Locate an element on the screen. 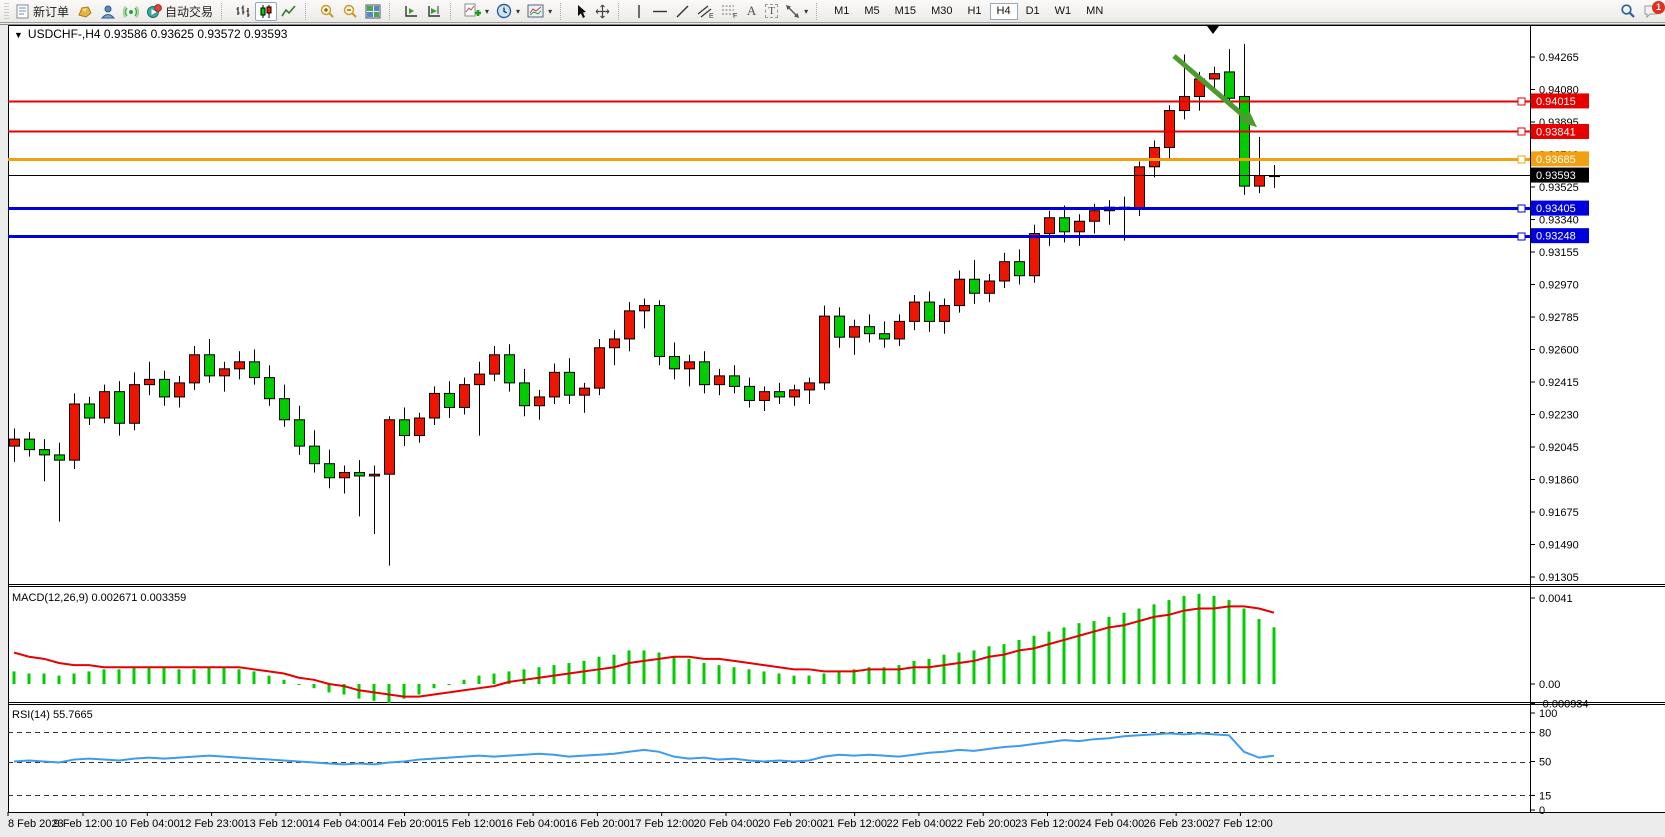 The height and width of the screenshot is (837, 1665). trendline-button is located at coordinates (682, 11).